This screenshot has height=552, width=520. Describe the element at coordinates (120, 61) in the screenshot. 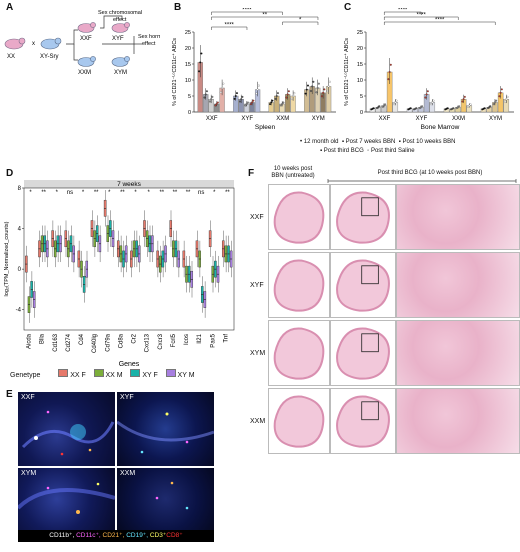

I see `mouse-icon-xym` at that location.